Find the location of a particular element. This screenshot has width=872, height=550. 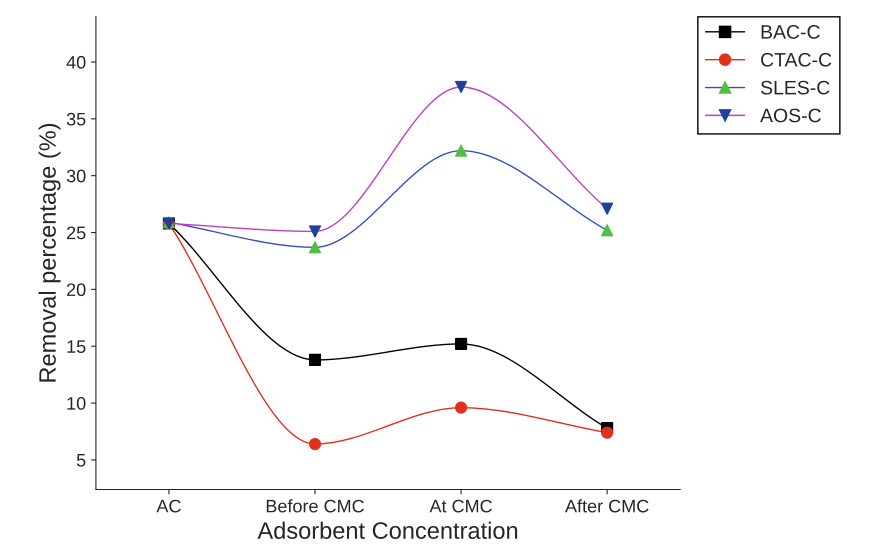

y-tick-label: 15 is located at coordinates (76, 346).